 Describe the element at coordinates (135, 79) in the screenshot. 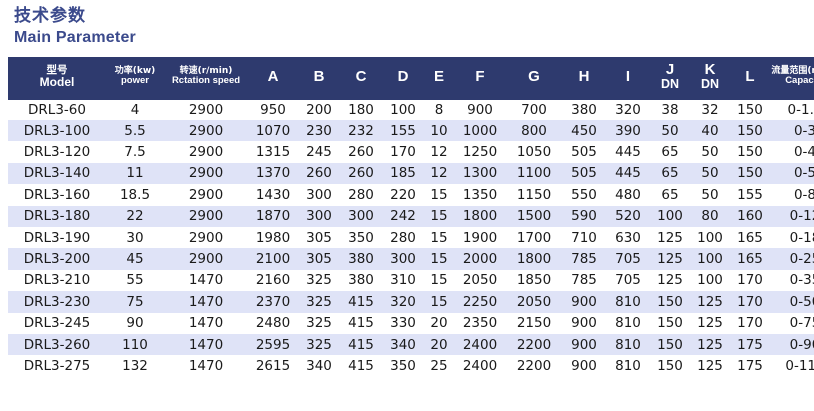

I see `column-header-power: 功率(kw) power` at that location.